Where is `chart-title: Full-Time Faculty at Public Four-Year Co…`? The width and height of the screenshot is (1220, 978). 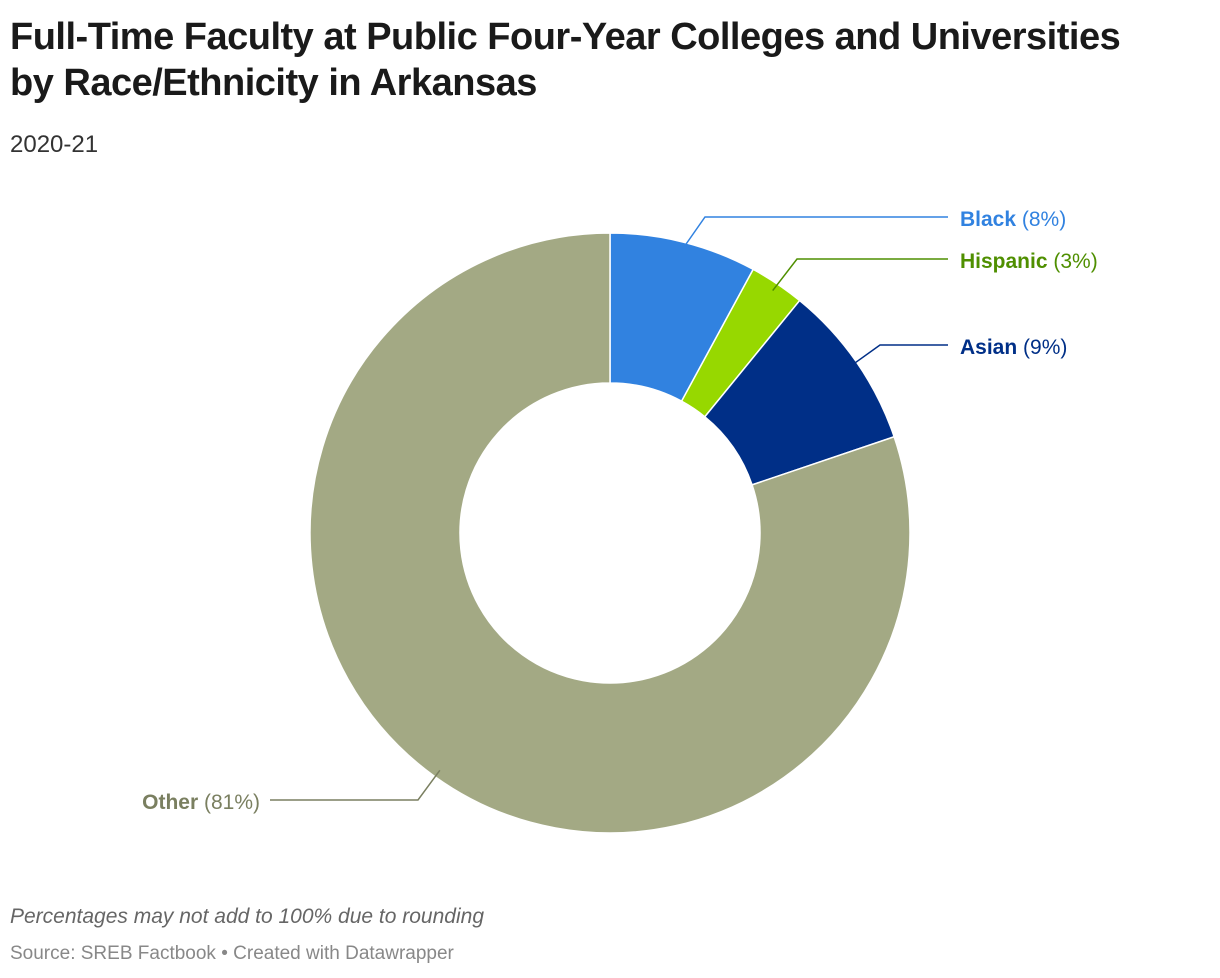 chart-title: Full-Time Faculty at Public Four-Year Co… is located at coordinates (565, 60).